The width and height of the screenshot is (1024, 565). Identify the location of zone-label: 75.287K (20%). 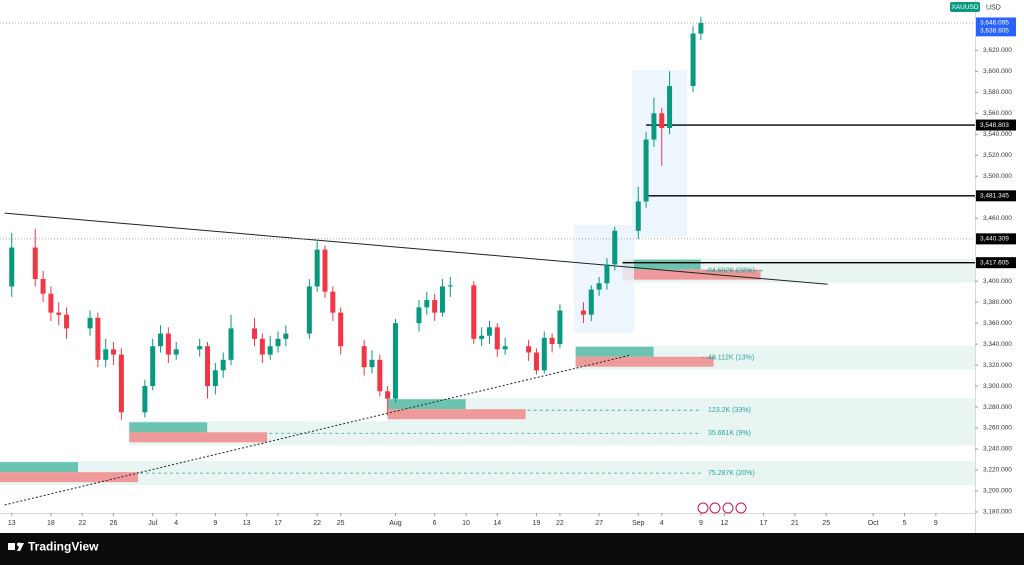
(731, 473).